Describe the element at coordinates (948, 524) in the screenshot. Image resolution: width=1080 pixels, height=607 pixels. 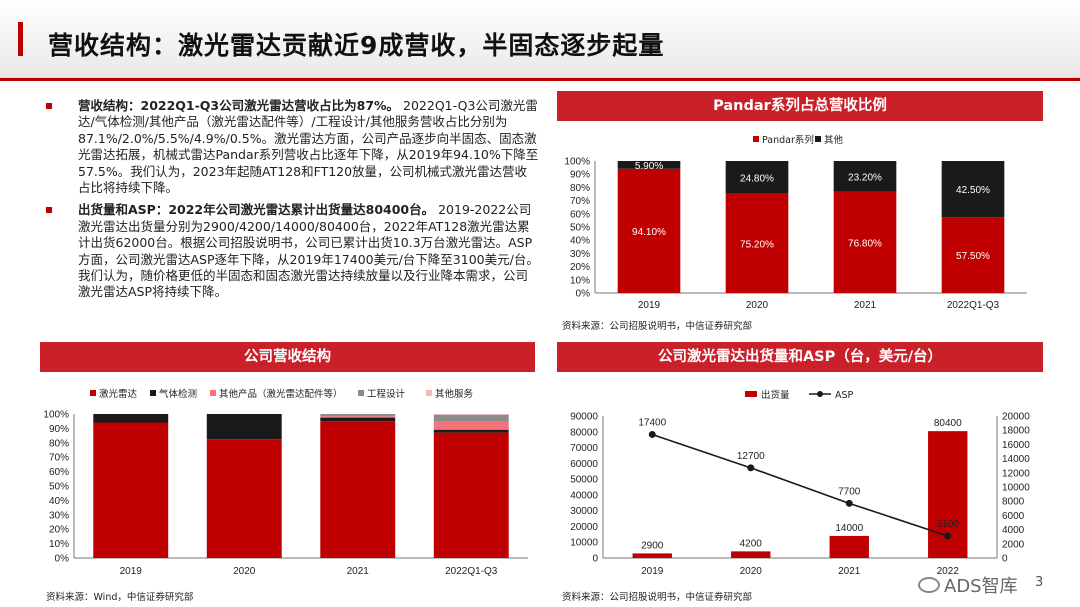
I see `asp-data-label: 3100` at that location.